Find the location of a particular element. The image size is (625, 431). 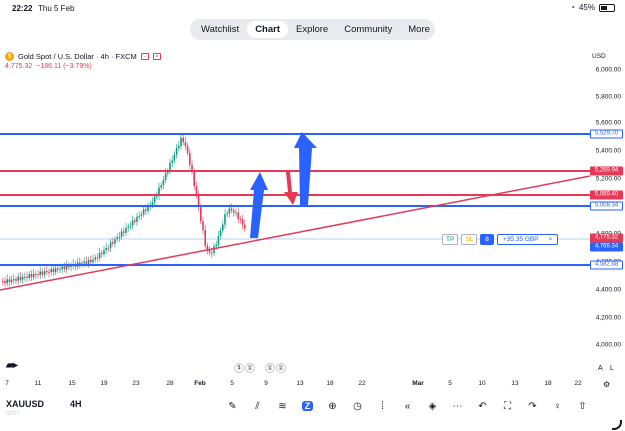

price-tick: 5,200.00 is located at coordinates (608, 179).